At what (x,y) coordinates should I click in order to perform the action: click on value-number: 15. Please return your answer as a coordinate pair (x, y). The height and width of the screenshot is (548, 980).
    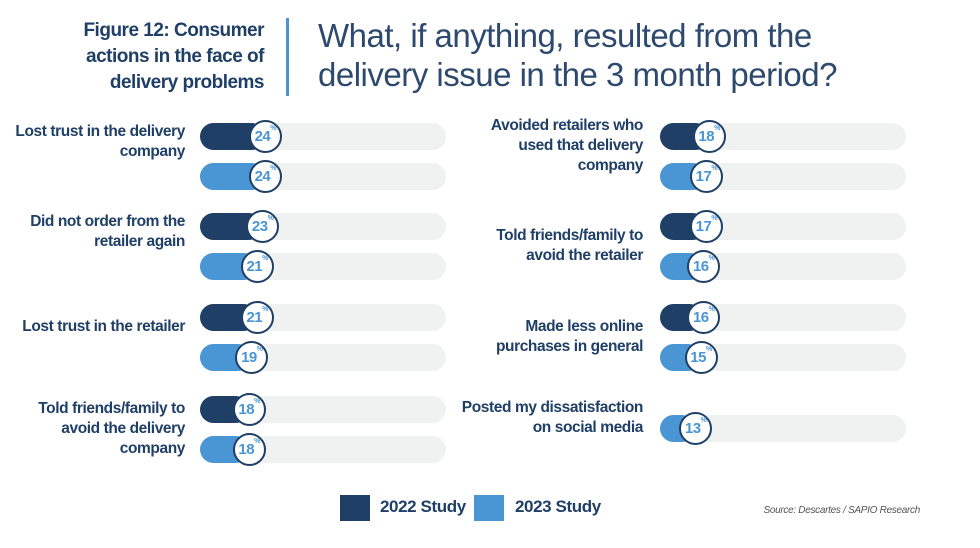
    Looking at the image, I should click on (698, 357).